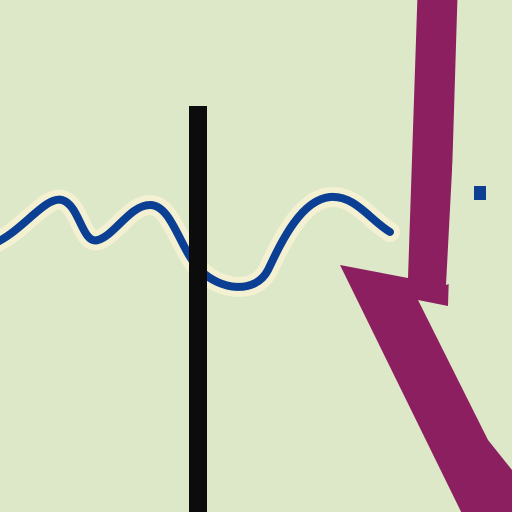  I want to click on wave-line, so click(197, 241).